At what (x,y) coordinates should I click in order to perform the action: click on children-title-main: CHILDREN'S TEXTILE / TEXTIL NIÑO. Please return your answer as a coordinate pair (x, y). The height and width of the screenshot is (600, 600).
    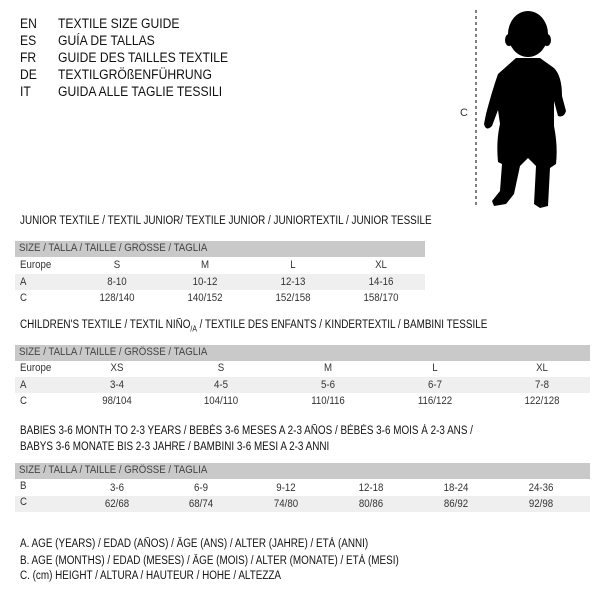
    Looking at the image, I should click on (105, 325).